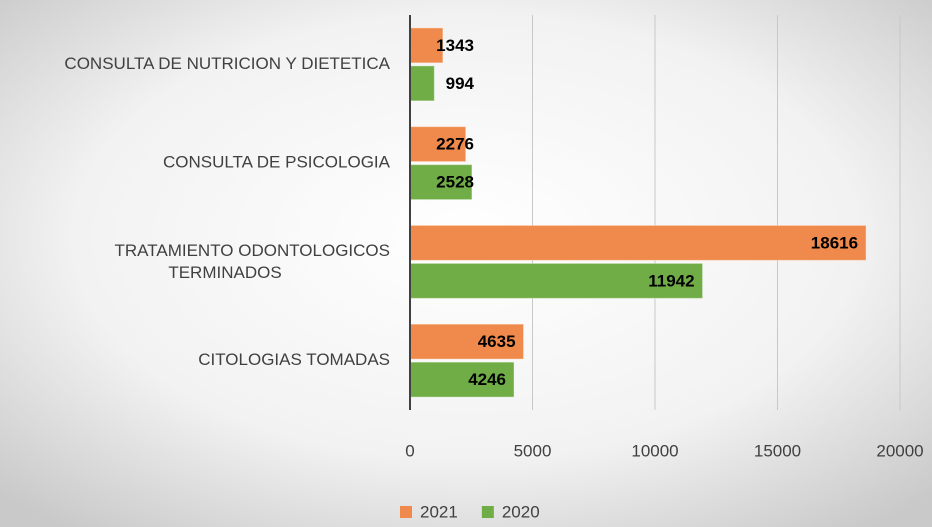  Describe the element at coordinates (409, 450) in the screenshot. I see `x-tick-label: 0` at that location.